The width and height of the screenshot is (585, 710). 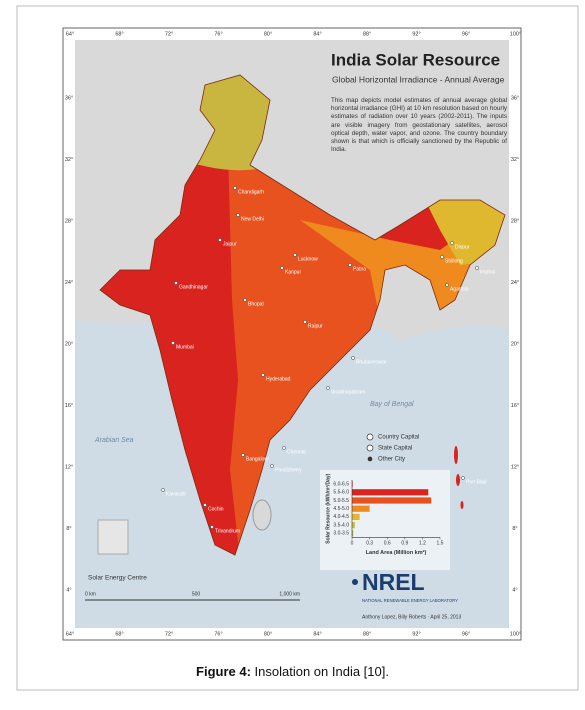 I want to click on y-tick-label: 5.0-5.5, so click(x=341, y=501).